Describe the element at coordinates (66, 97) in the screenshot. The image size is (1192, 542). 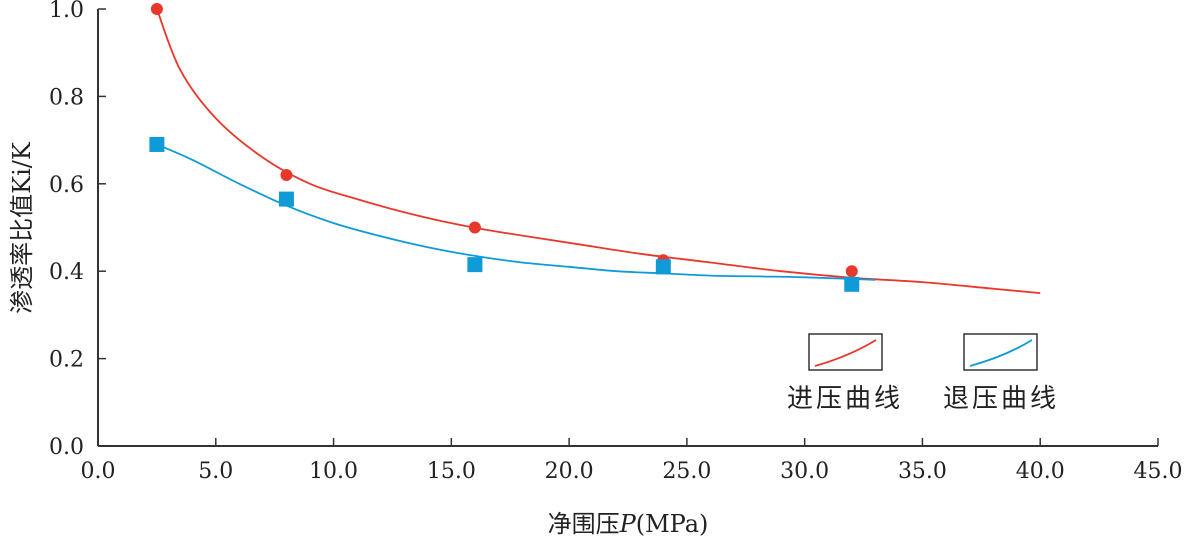
I see `y-tick-label: 0.8` at that location.